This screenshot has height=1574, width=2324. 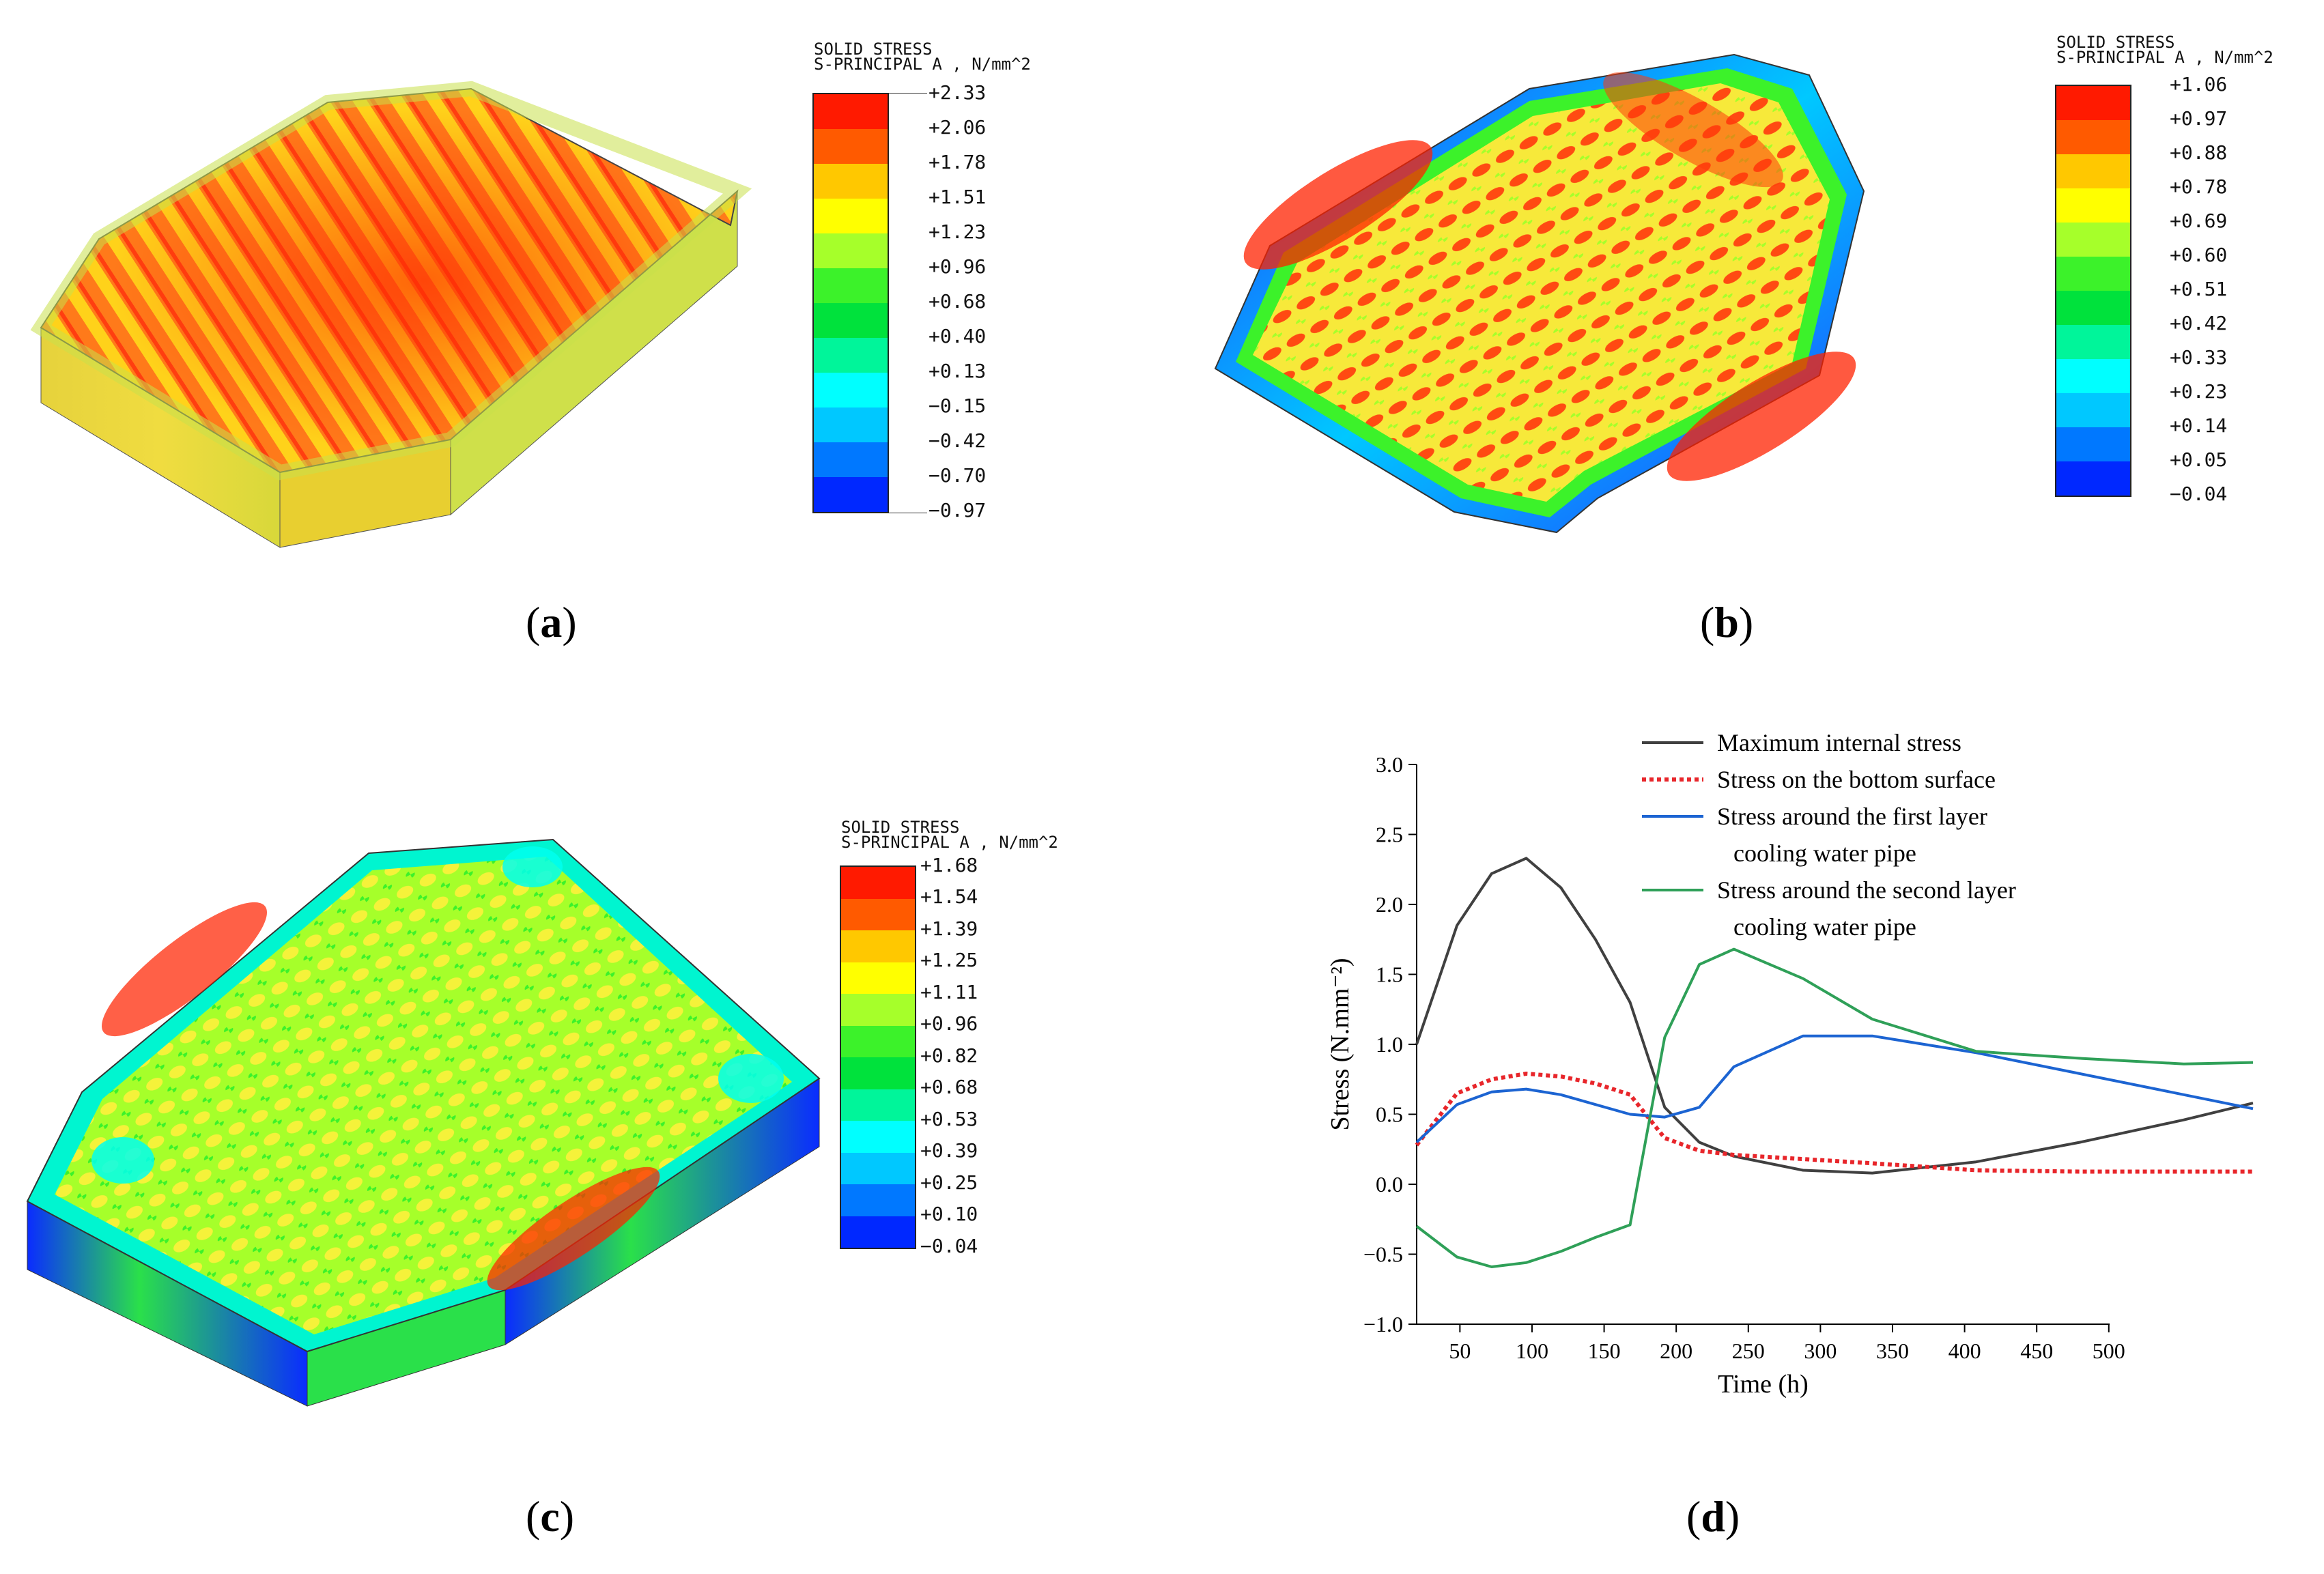 I want to click on caption-d: (d), so click(x=1713, y=1516).